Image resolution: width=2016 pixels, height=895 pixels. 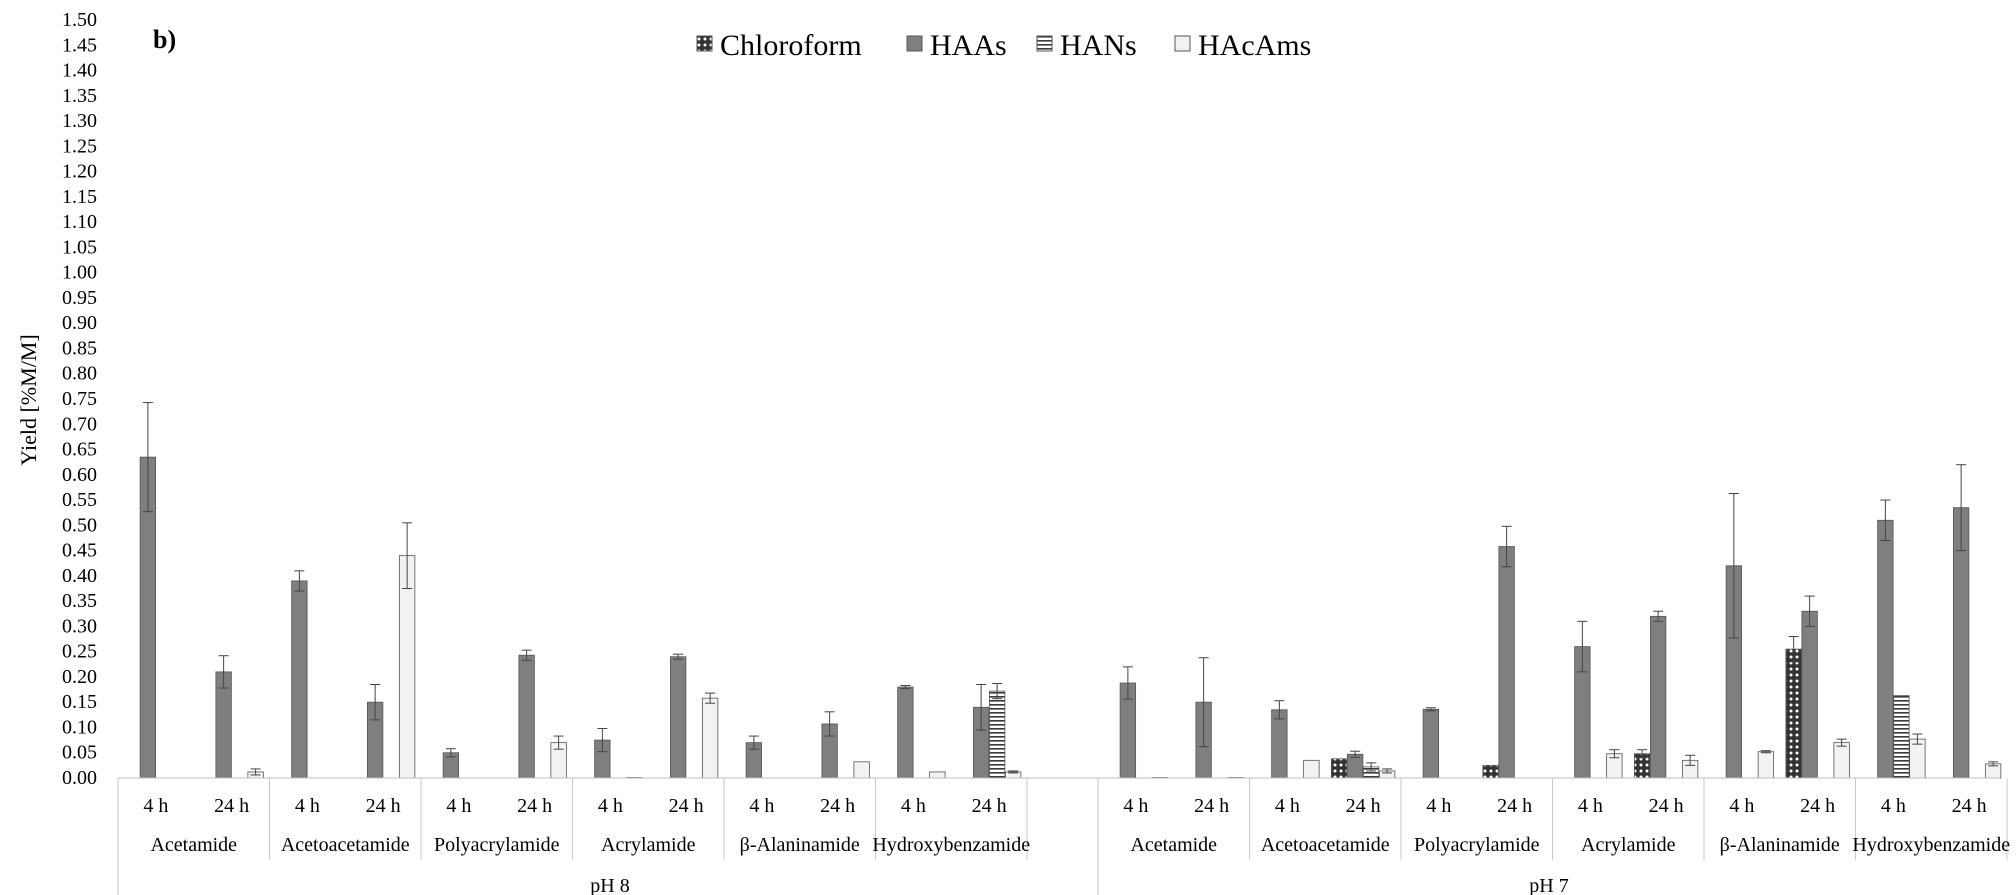 What do you see at coordinates (79, 778) in the screenshot?
I see `y-tick-label: 0.00` at bounding box center [79, 778].